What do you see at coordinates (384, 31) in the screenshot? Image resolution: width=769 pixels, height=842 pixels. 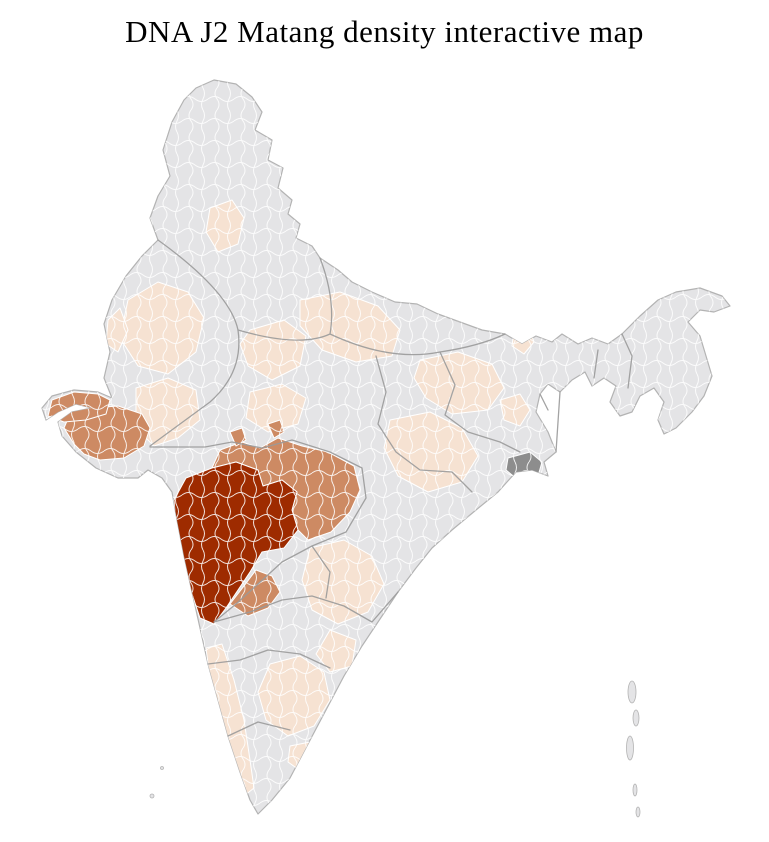 I see `page-title: DNA J2 Matang density interactive map` at bounding box center [384, 31].